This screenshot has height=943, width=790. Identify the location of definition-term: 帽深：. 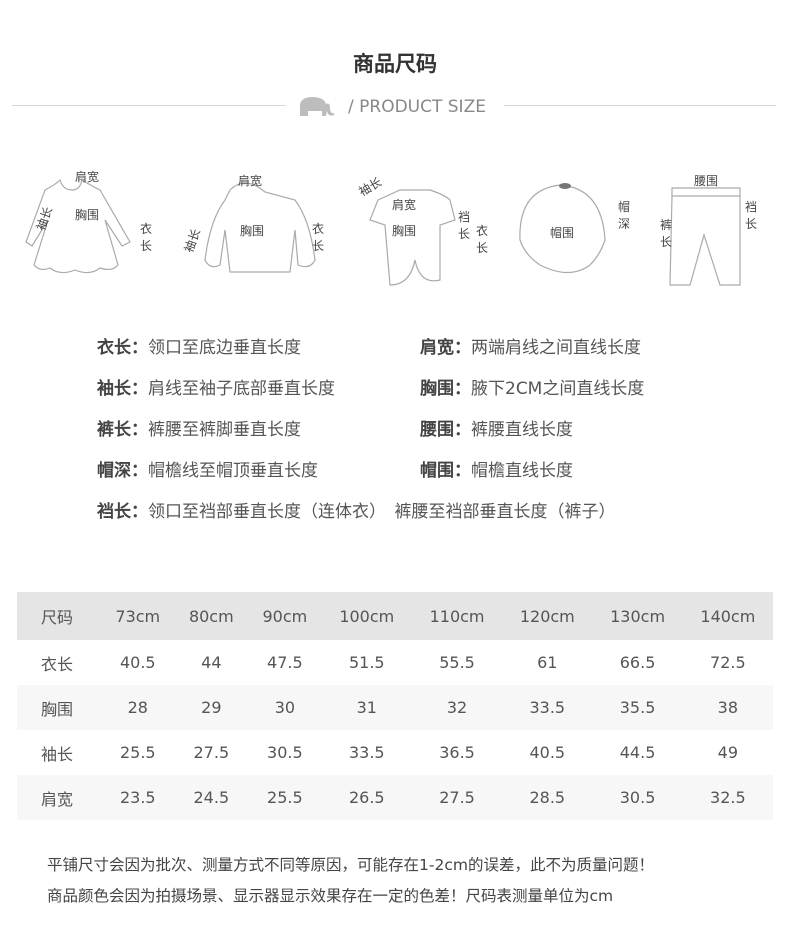
(122, 471).